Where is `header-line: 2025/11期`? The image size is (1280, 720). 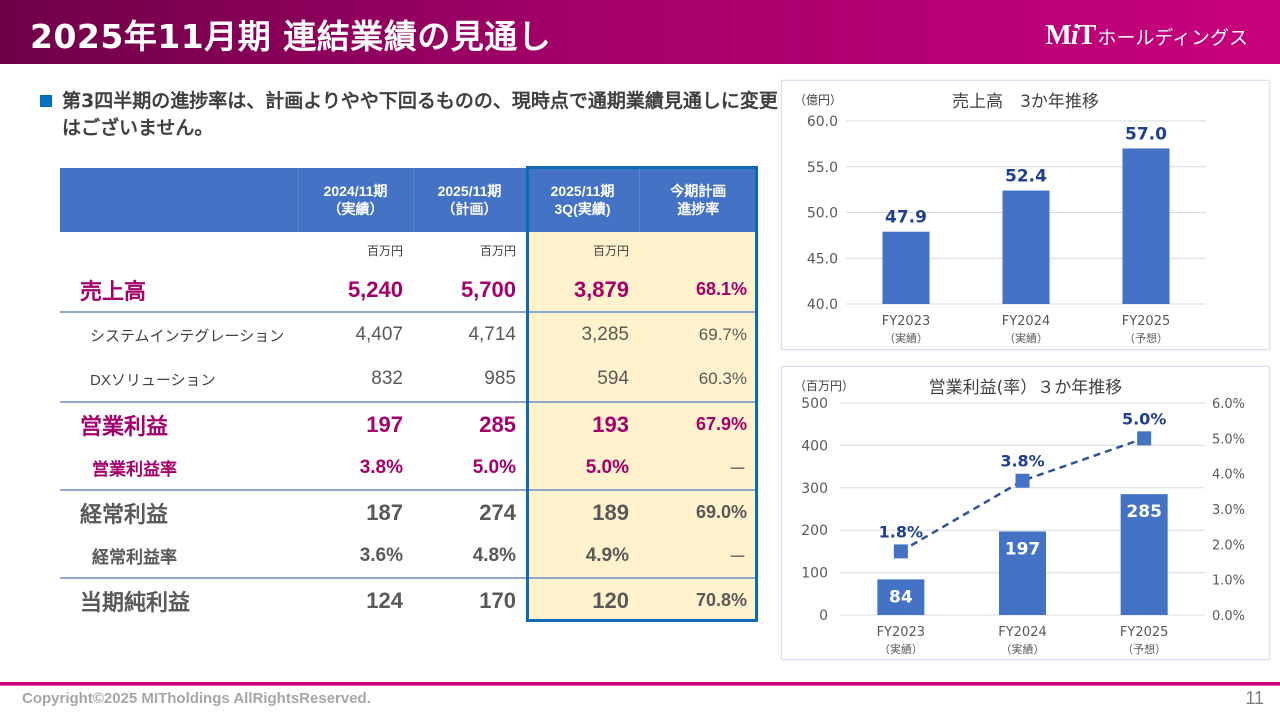
header-line: 2025/11期 is located at coordinates (469, 191).